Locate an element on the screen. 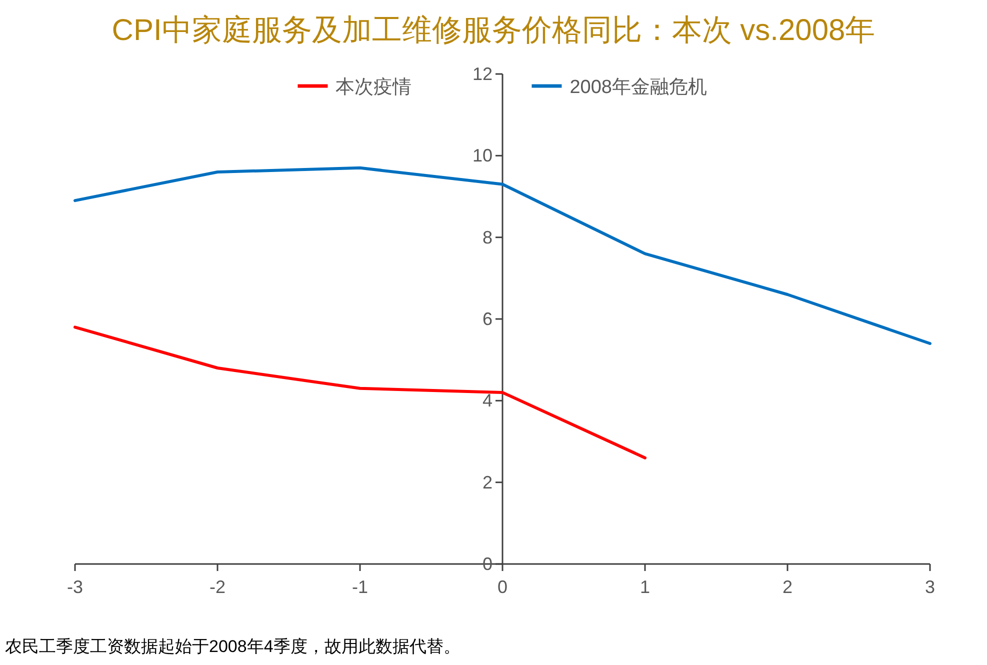 Image resolution: width=987 pixels, height=665 pixels. y-tick-label: 2 is located at coordinates (487, 482).